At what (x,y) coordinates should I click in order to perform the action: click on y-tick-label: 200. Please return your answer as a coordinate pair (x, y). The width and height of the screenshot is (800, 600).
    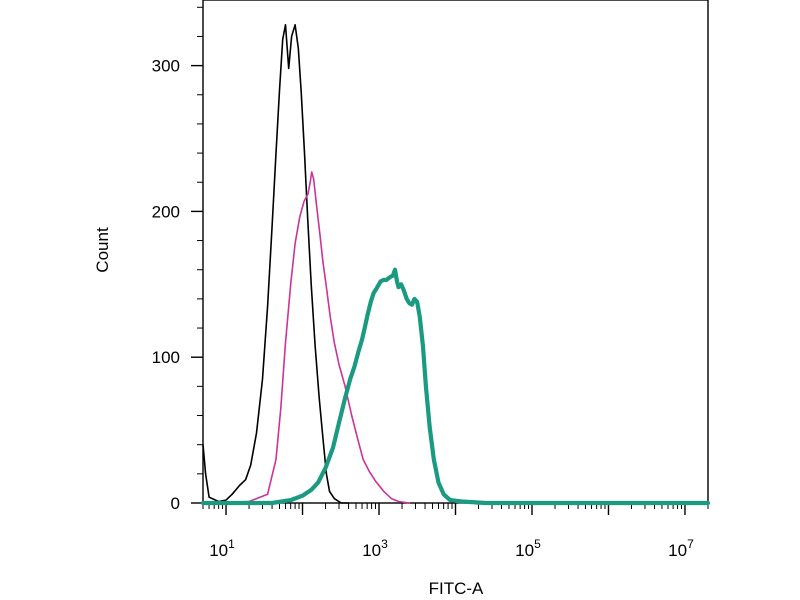
    Looking at the image, I should click on (166, 211).